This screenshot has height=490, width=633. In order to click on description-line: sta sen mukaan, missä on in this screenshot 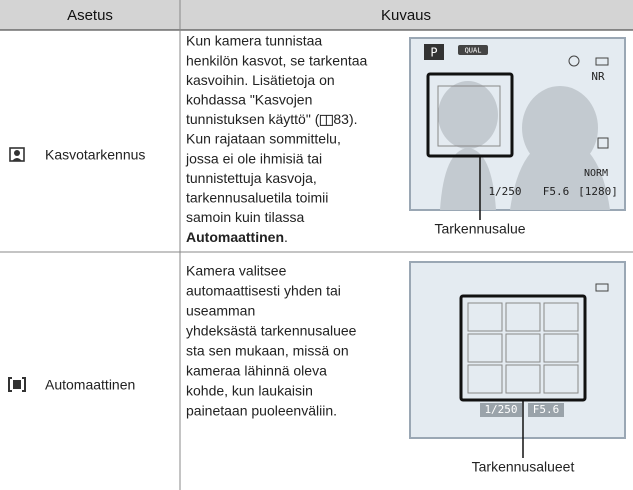, I will do `click(267, 351)`.